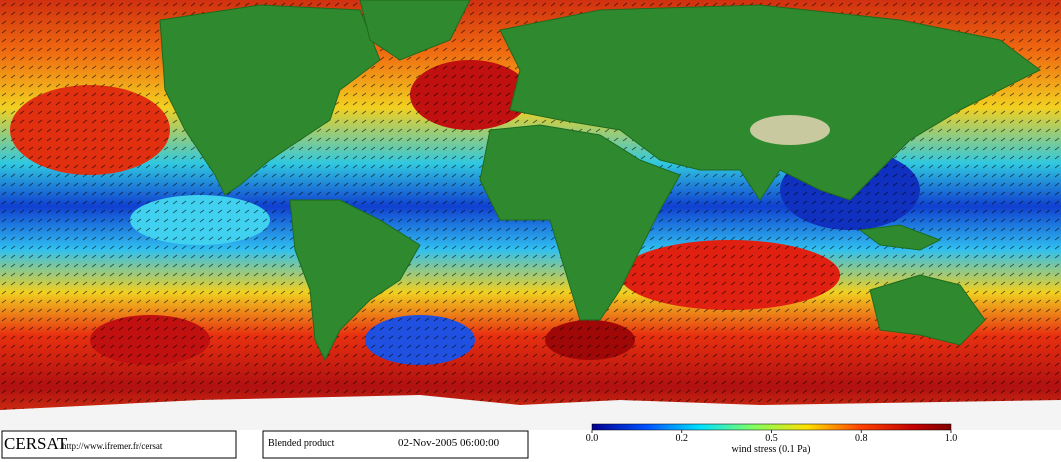  I want to click on colorbar-tick-label: 0.2, so click(682, 438).